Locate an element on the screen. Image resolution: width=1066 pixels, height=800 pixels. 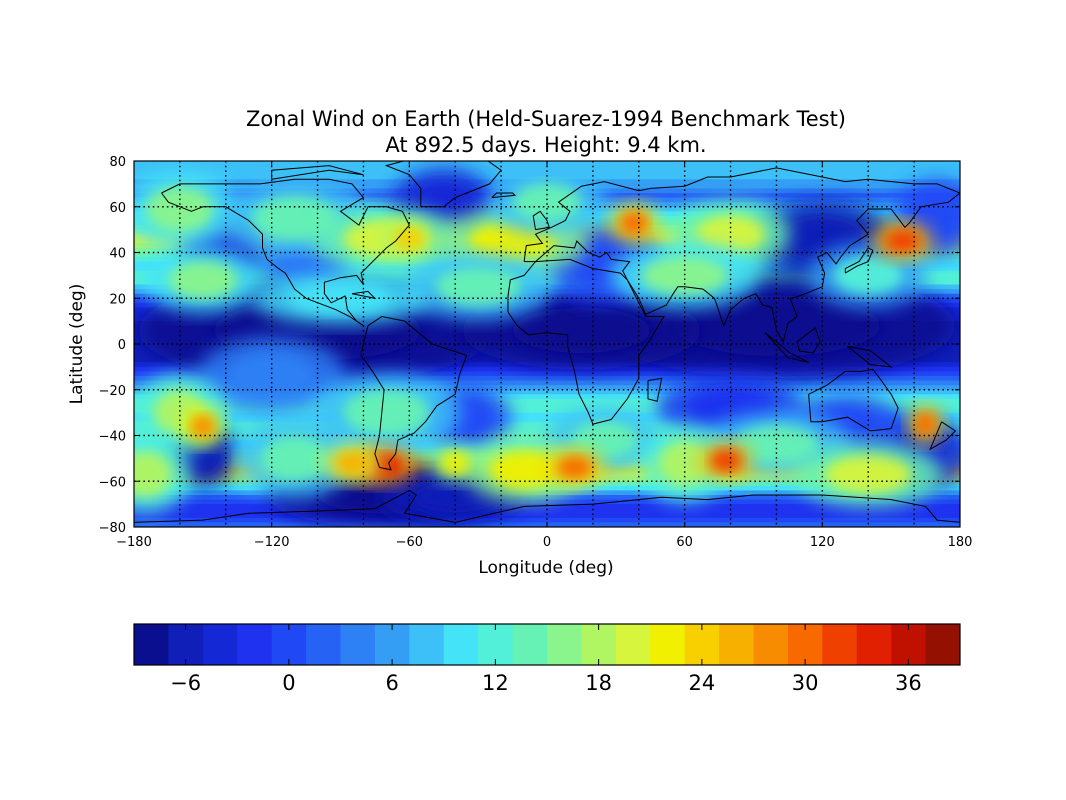
colorbar-tick-label: 18 is located at coordinates (598, 683).